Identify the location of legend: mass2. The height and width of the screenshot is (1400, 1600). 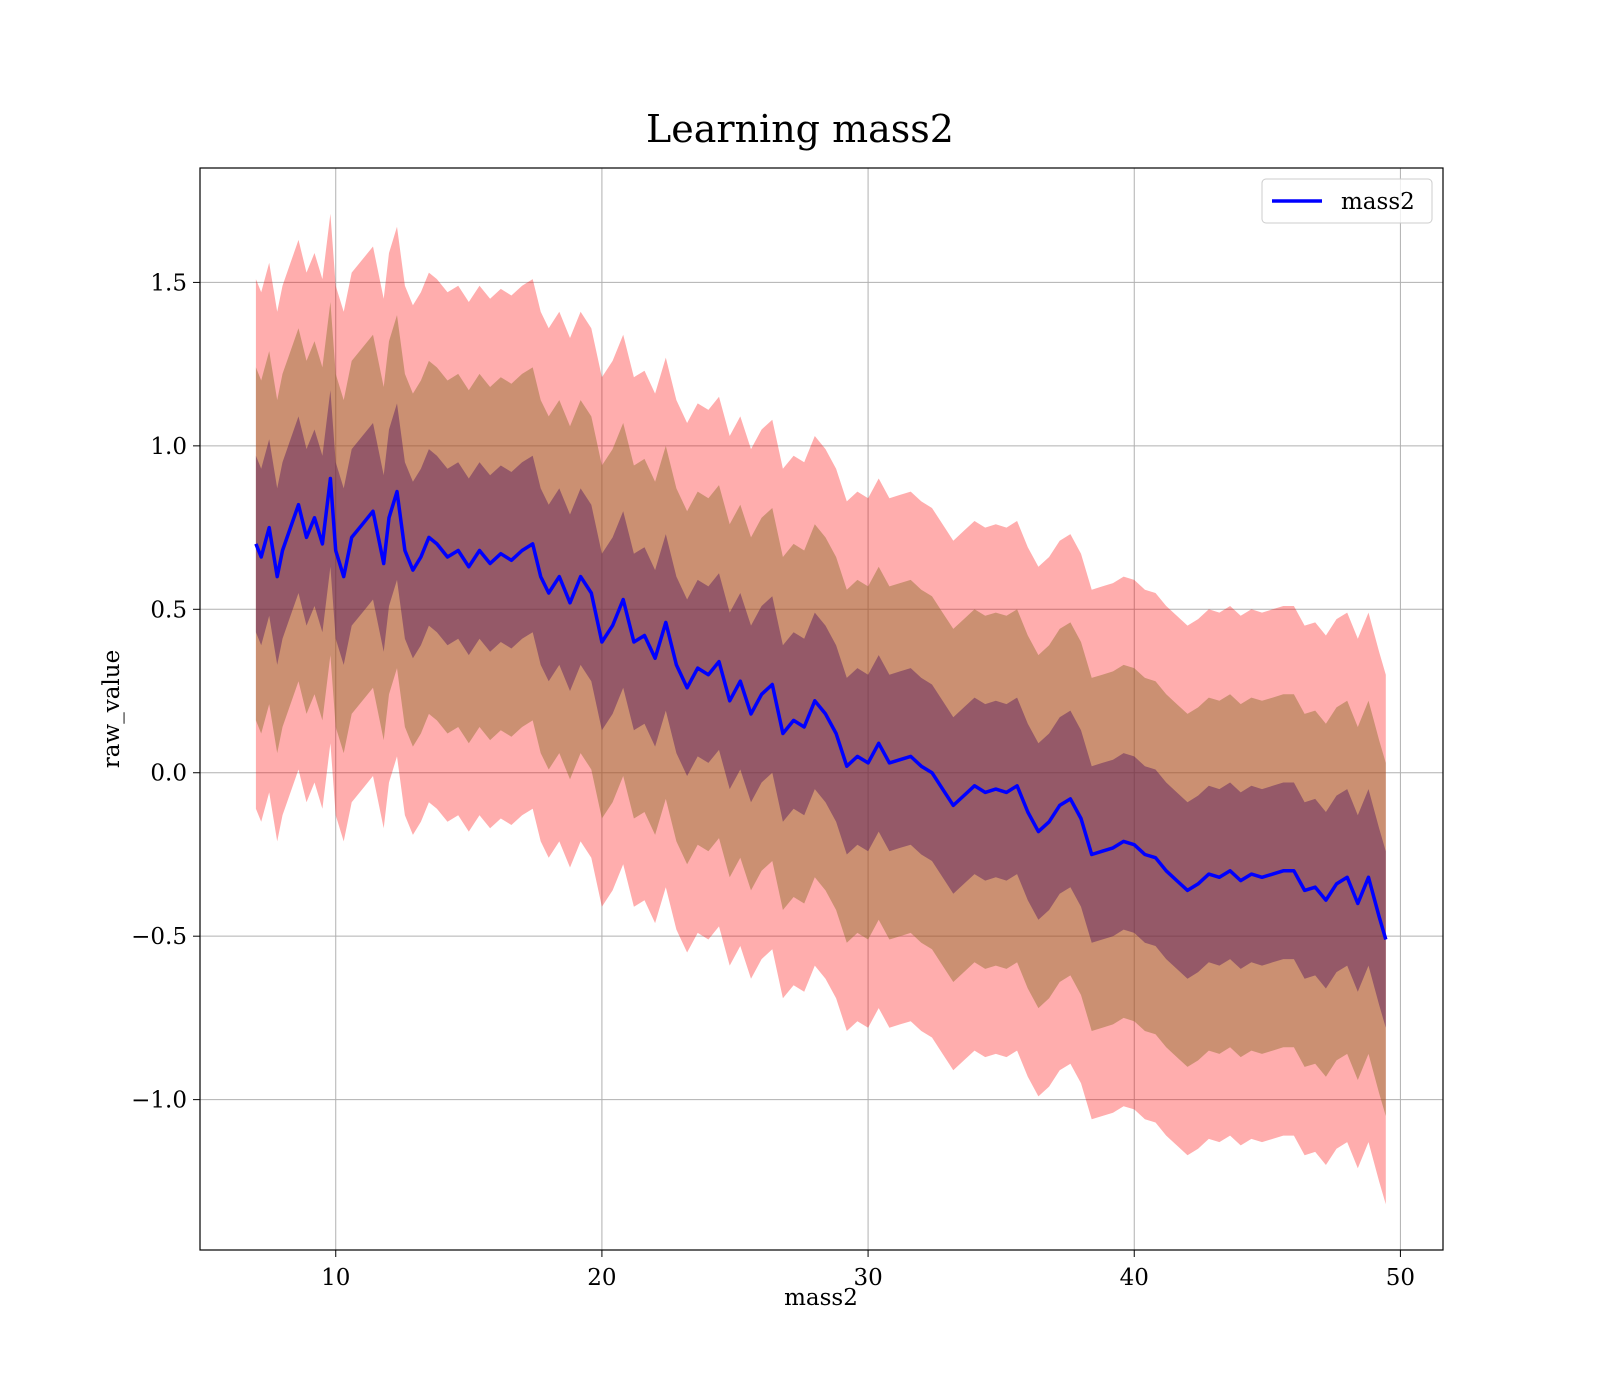
(1347, 201).